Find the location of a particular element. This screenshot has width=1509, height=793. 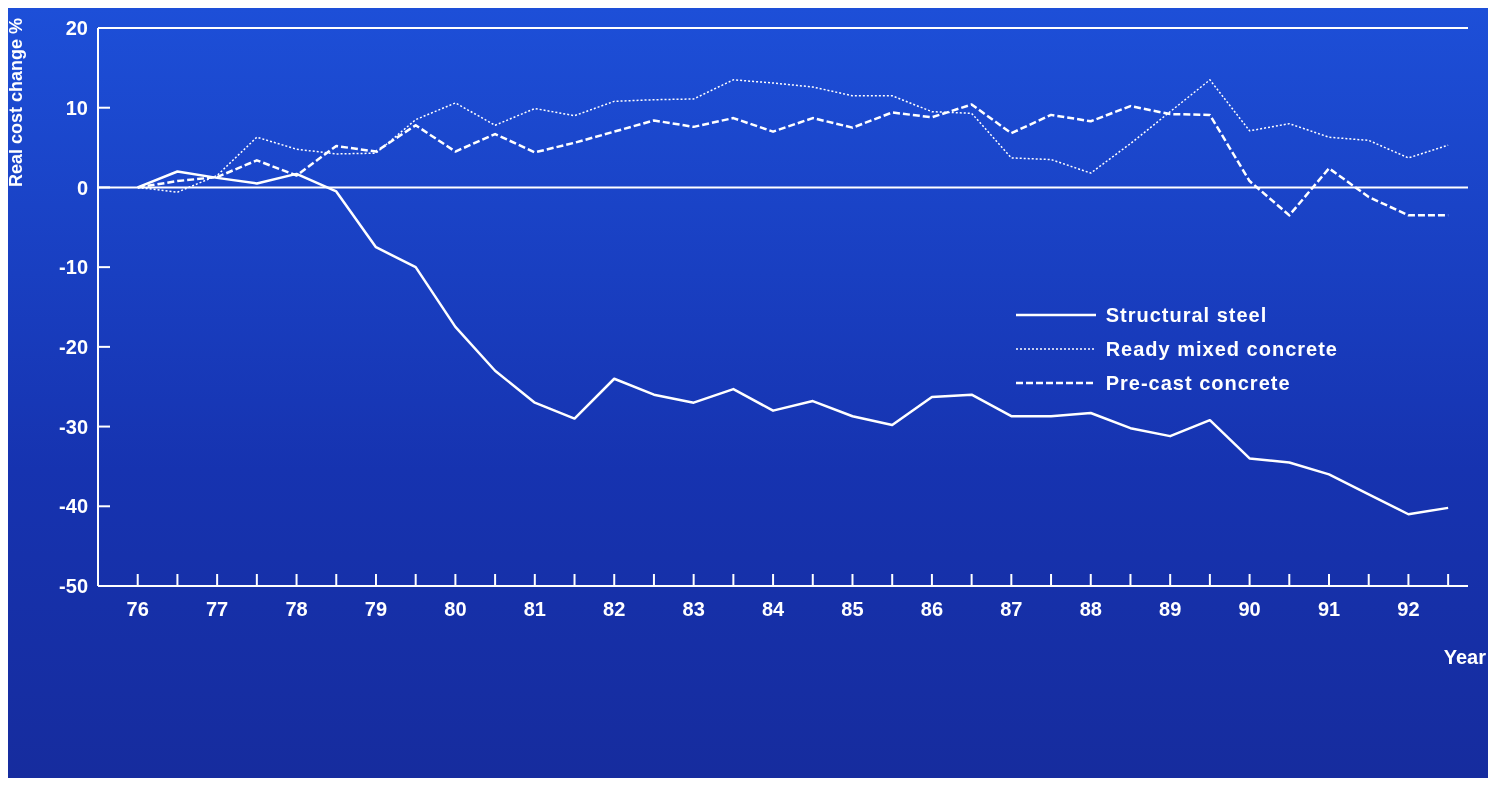

x-tick-label: 77 is located at coordinates (217, 609).